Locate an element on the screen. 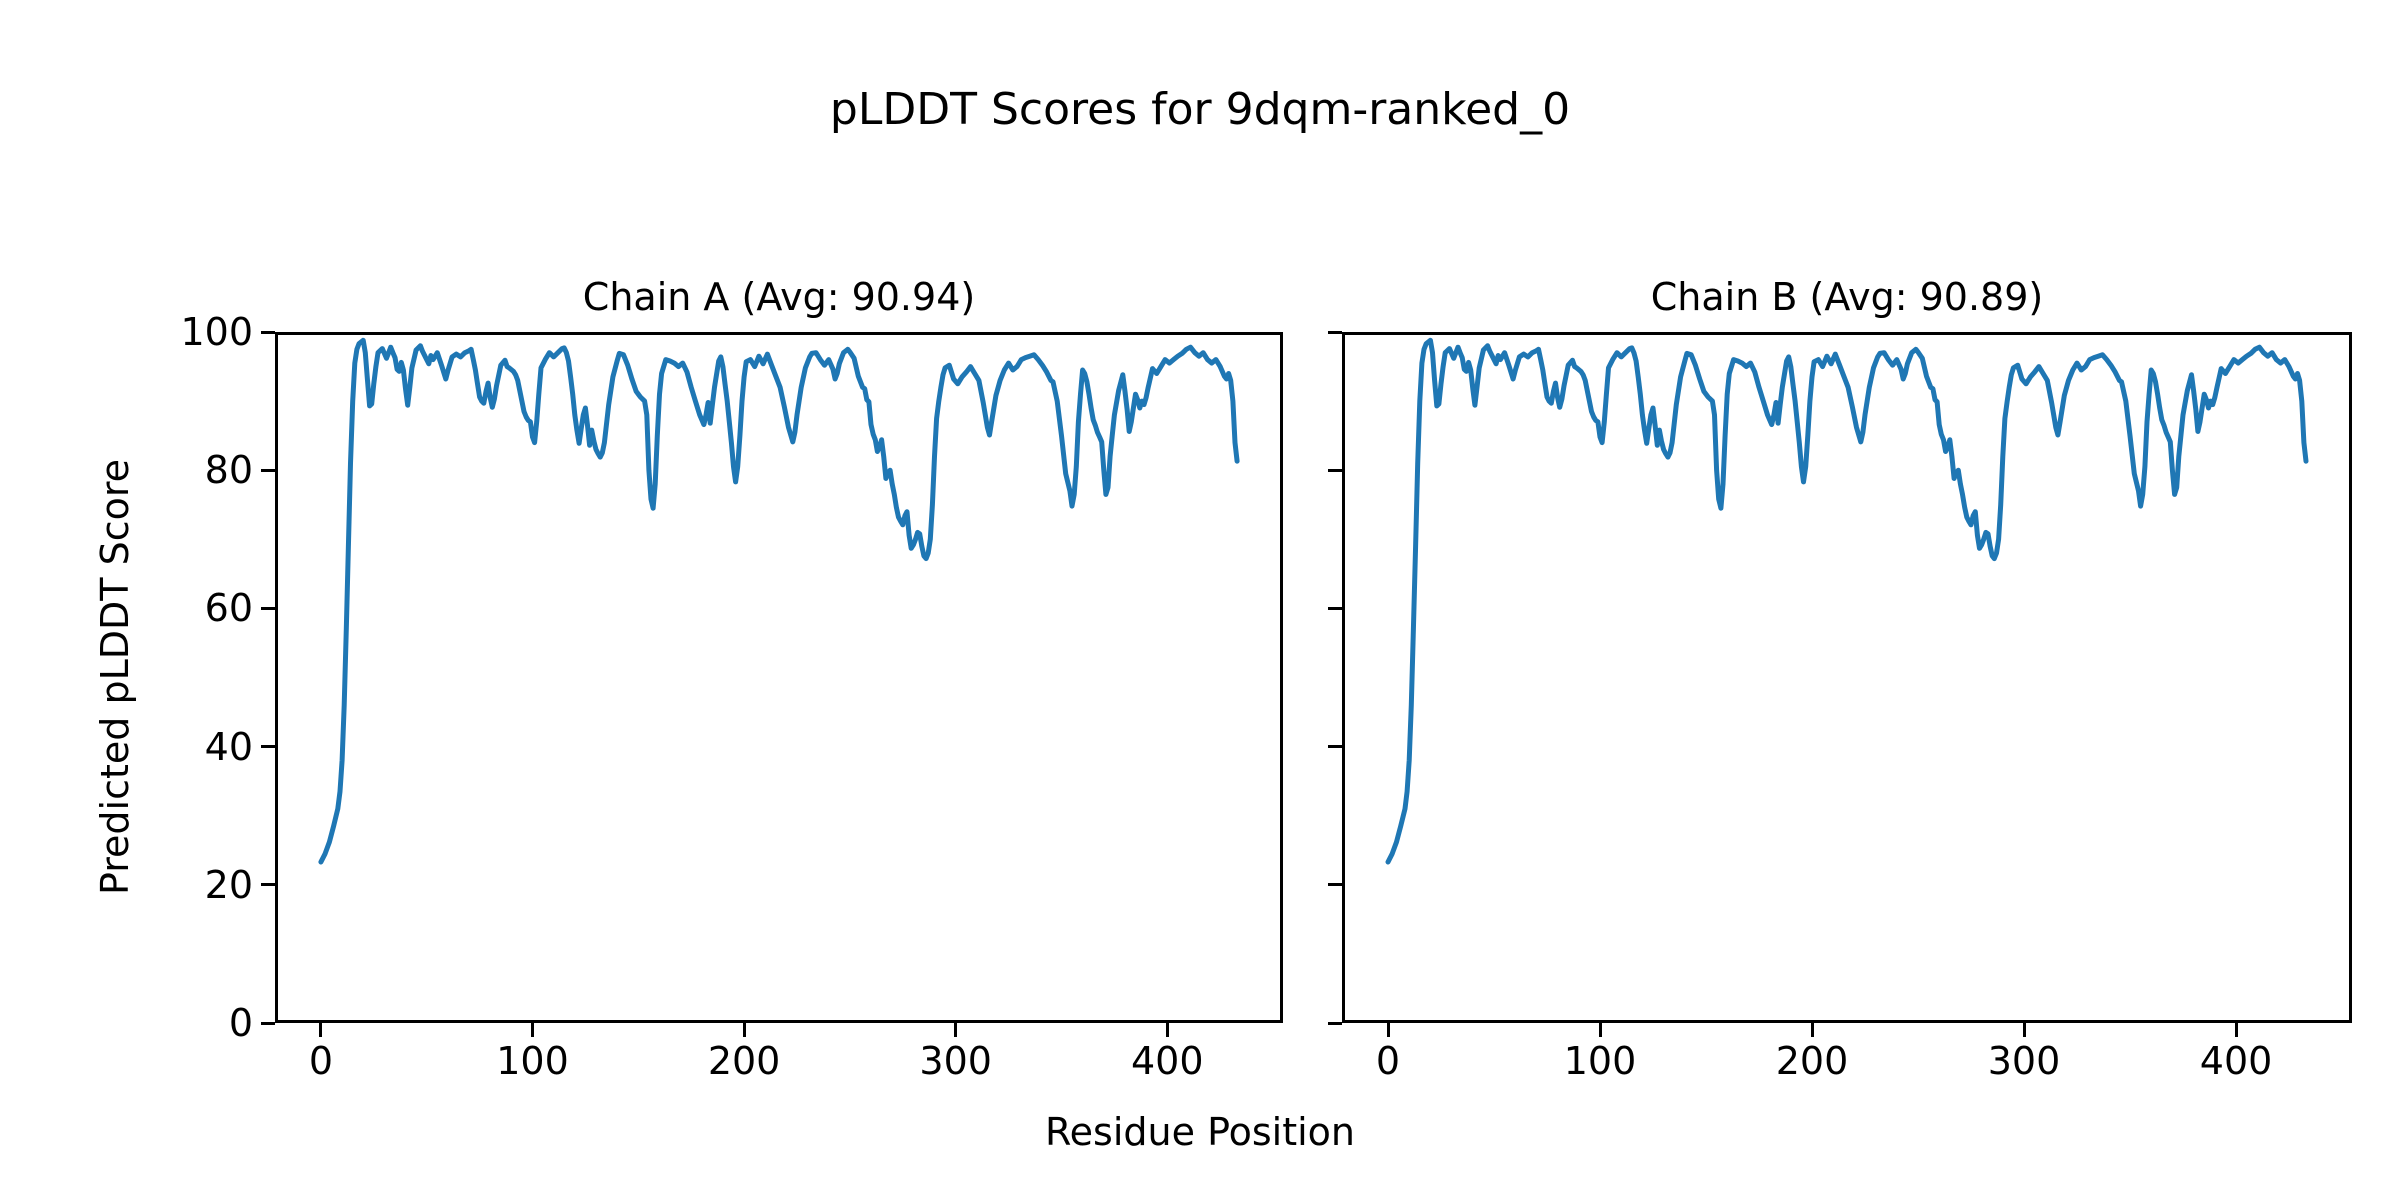  chain-b-x-tick-label: 300 is located at coordinates (2024, 1061).